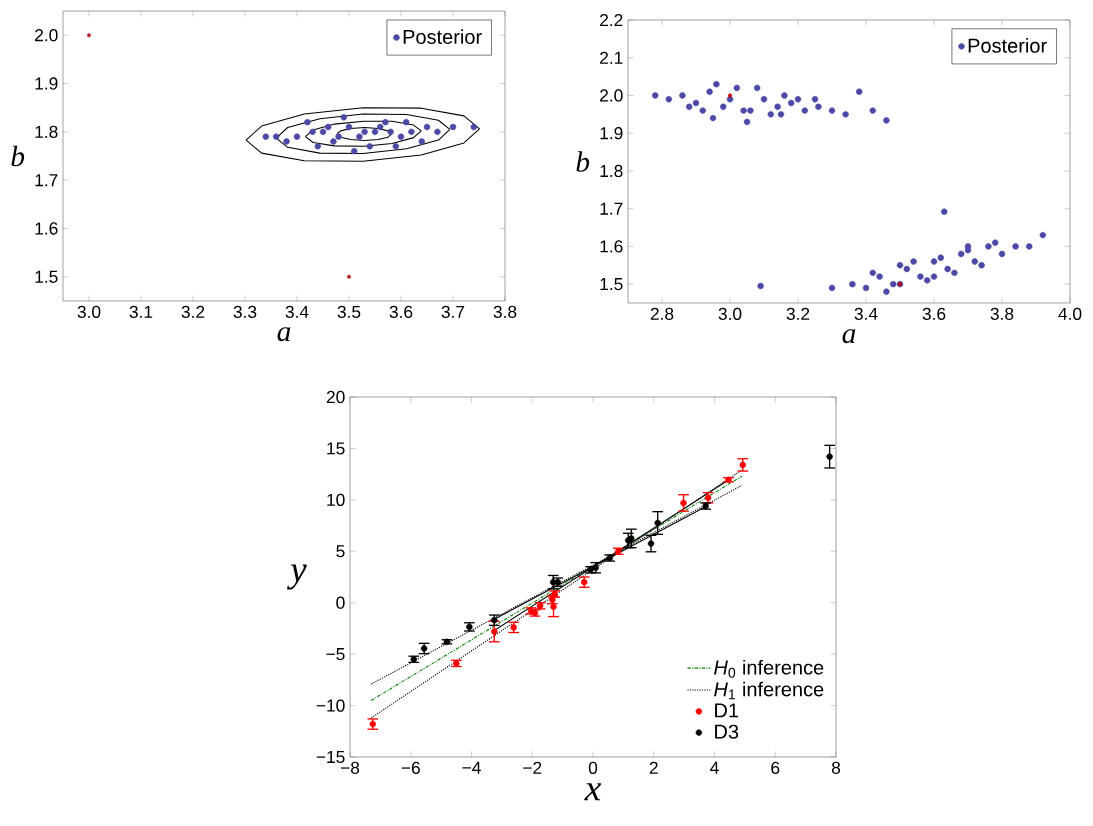  Describe the element at coordinates (532, 767) in the screenshot. I see `x-tick-label: −2` at that location.